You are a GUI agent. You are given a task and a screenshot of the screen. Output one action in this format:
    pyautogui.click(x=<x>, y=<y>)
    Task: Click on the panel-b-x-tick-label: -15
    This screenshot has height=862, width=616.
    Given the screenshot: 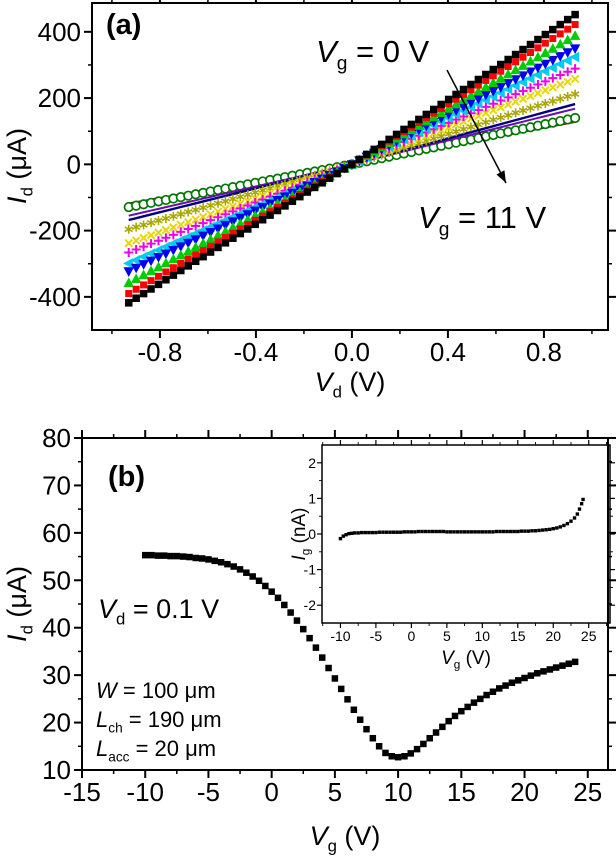 What is the action you would take?
    pyautogui.click(x=82, y=792)
    